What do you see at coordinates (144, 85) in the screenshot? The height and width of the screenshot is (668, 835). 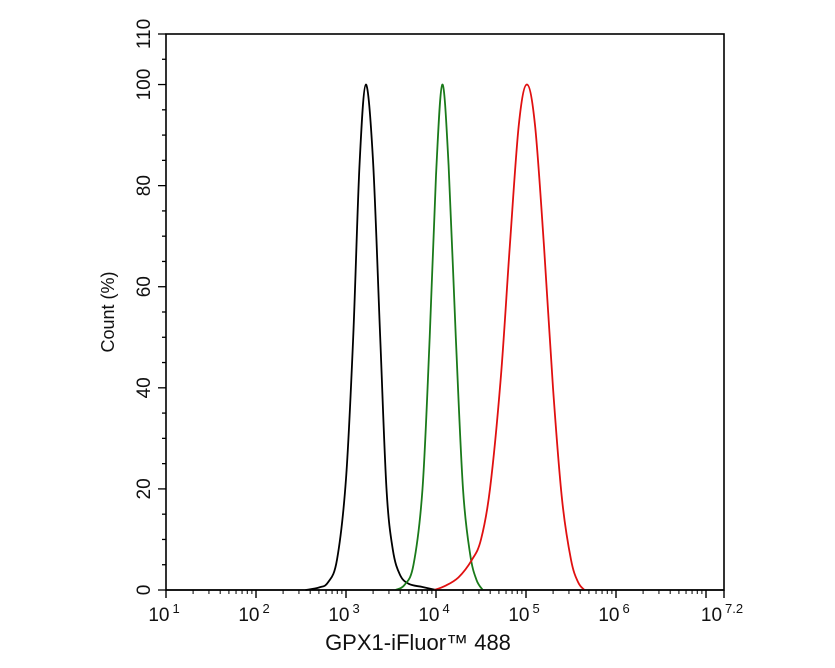 I see `y-tick-label: 100` at bounding box center [144, 85].